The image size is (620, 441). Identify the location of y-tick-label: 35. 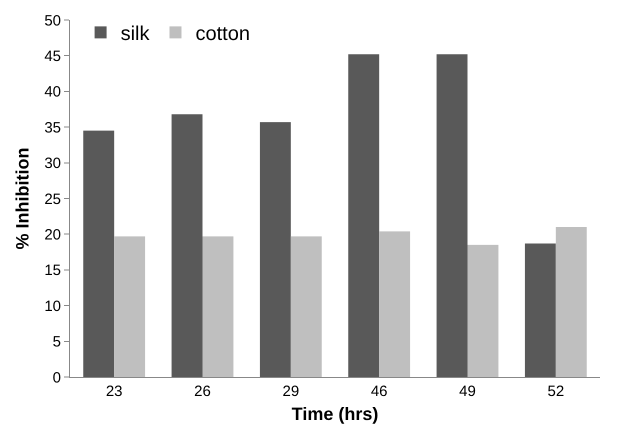
(52, 127).